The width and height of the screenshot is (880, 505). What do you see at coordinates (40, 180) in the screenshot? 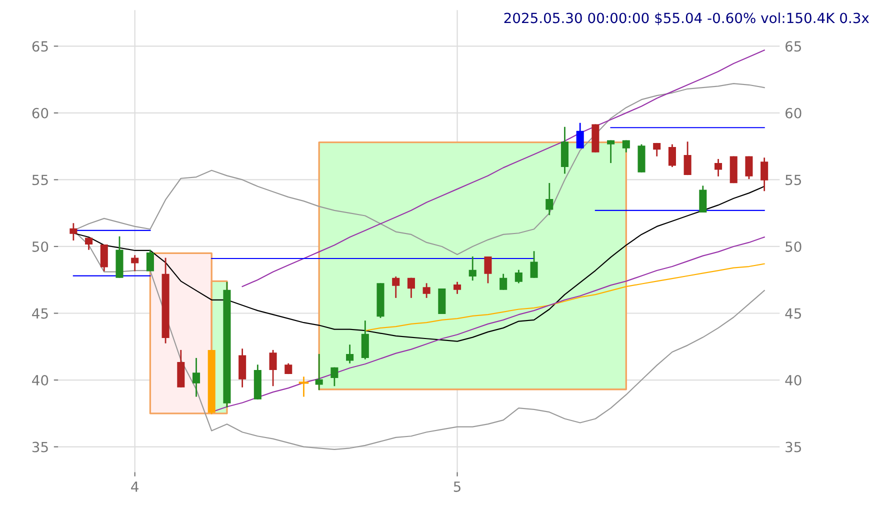
I see `y-tick-label: 55` at bounding box center [40, 180].